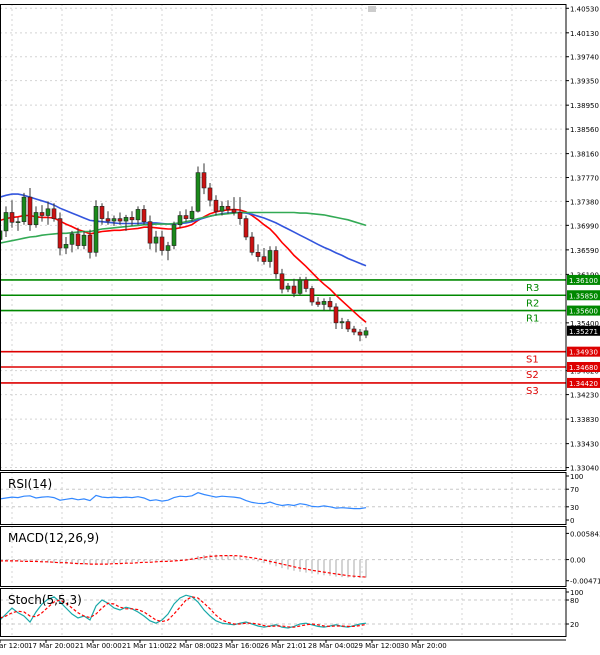 The height and width of the screenshot is (655, 600). I want to click on level-name-s1: S1, so click(532, 360).